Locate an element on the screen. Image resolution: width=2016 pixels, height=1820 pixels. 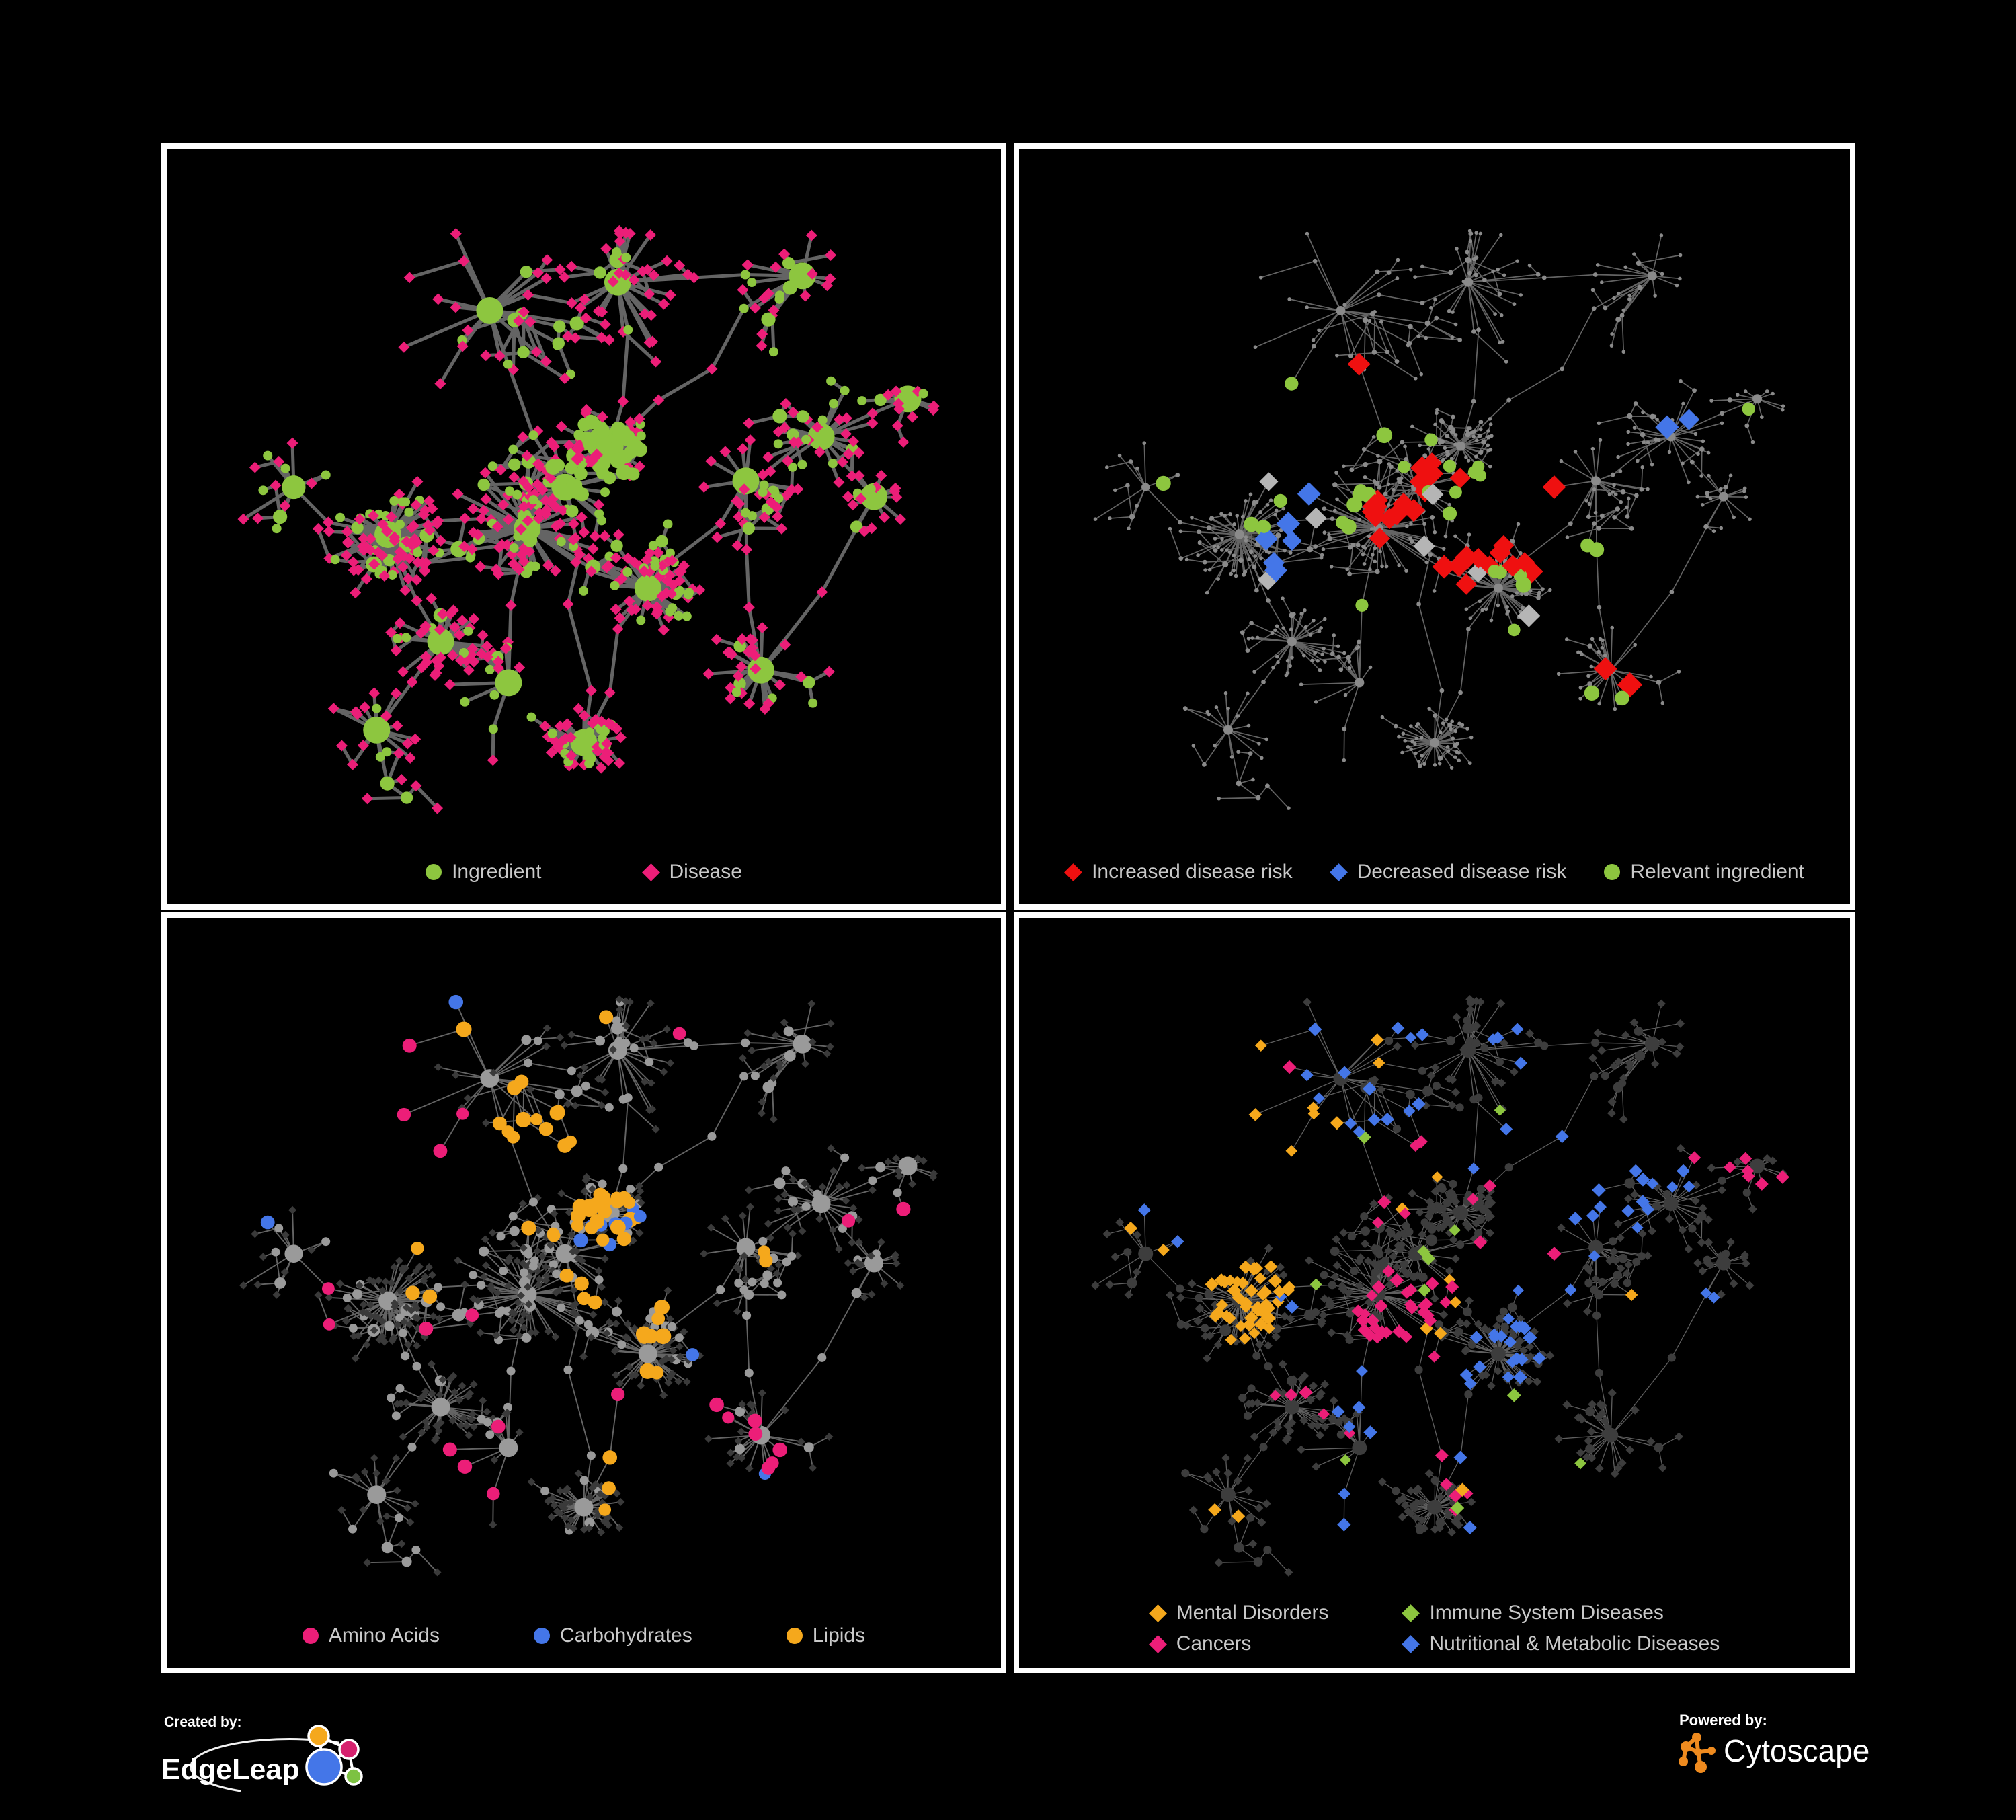
edgeleap-node-magenta is located at coordinates (349, 1749).